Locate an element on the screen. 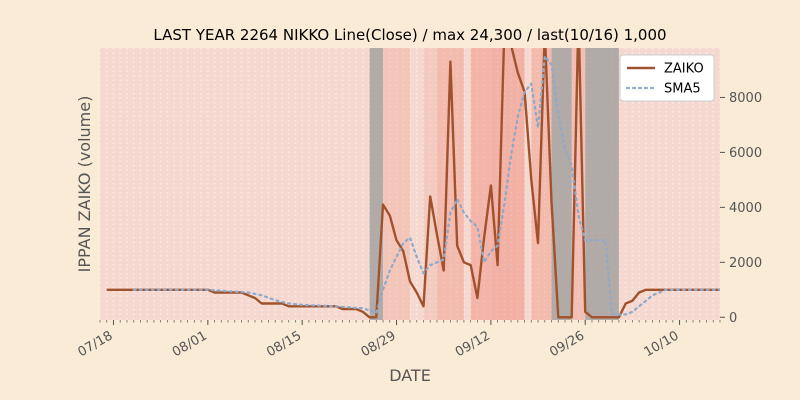 The image size is (800, 400). legend-box is located at coordinates (667, 78).